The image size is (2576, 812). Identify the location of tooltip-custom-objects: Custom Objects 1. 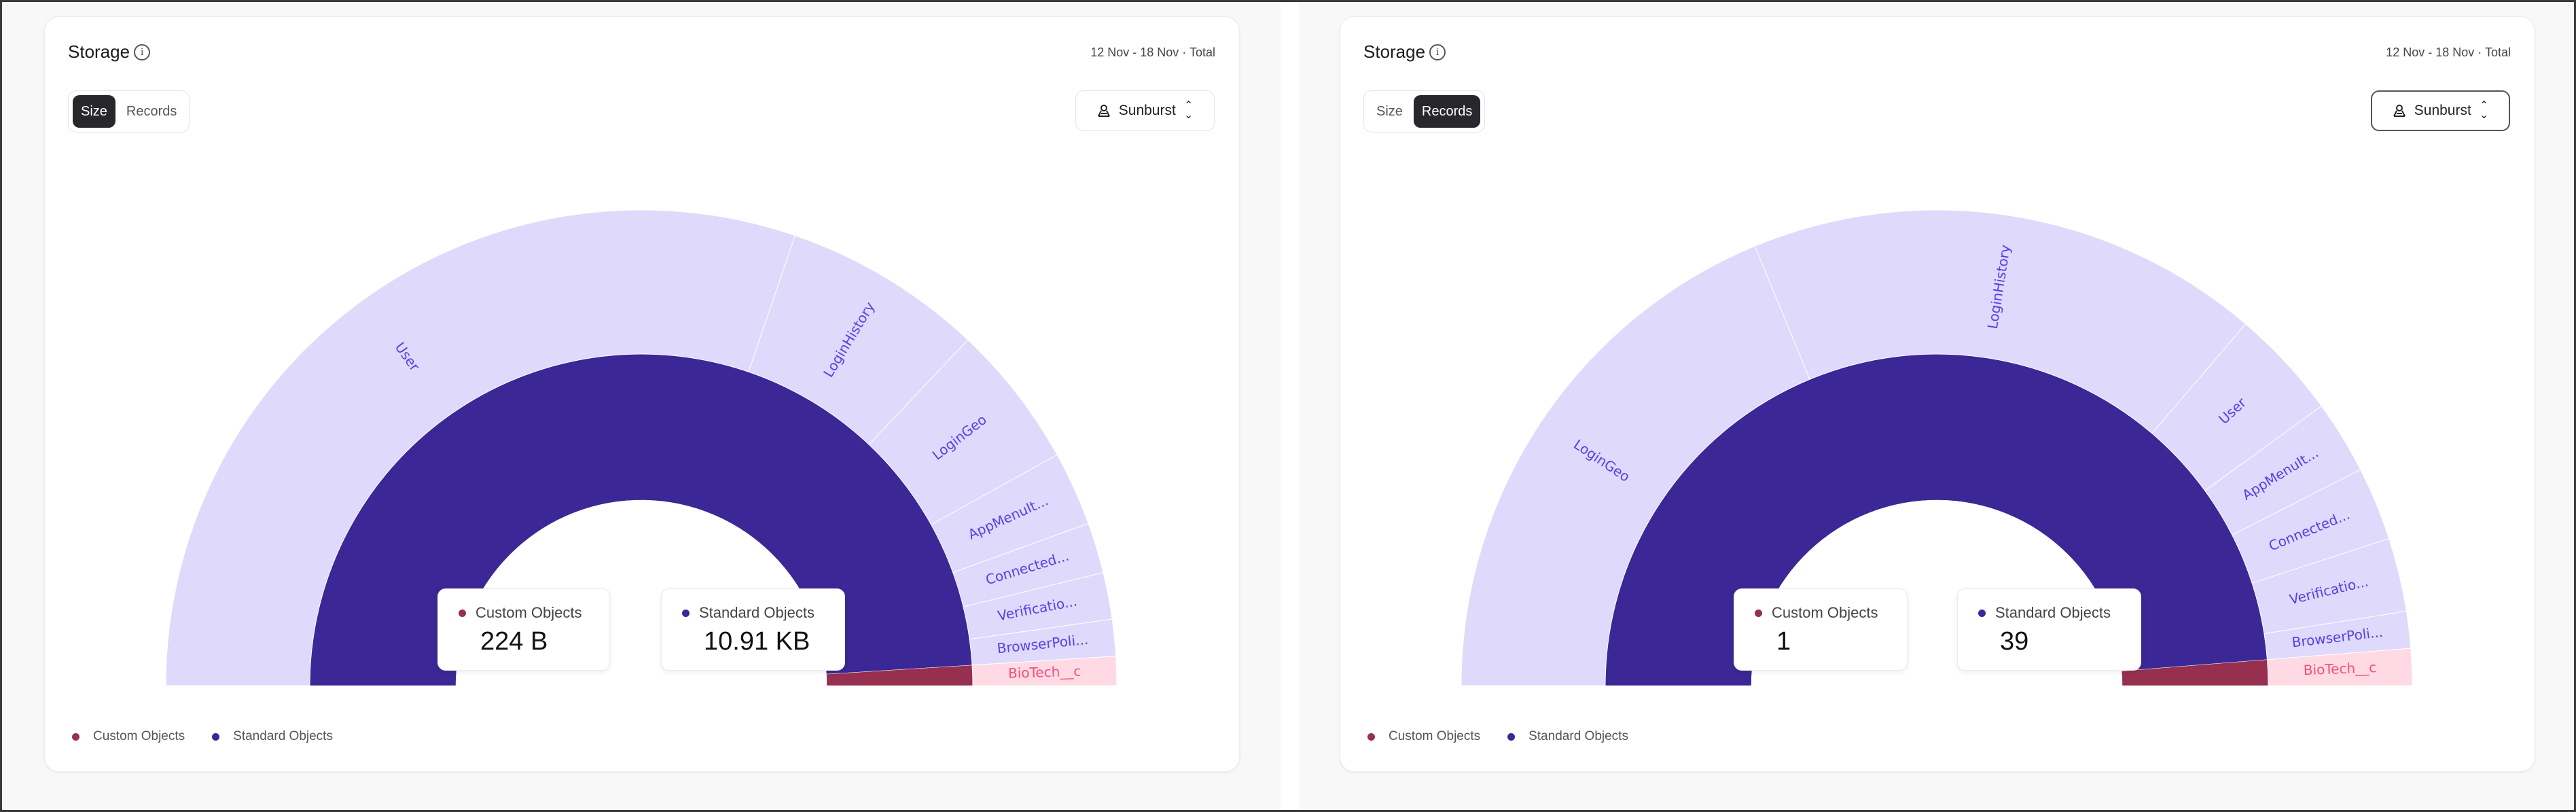
(1821, 629).